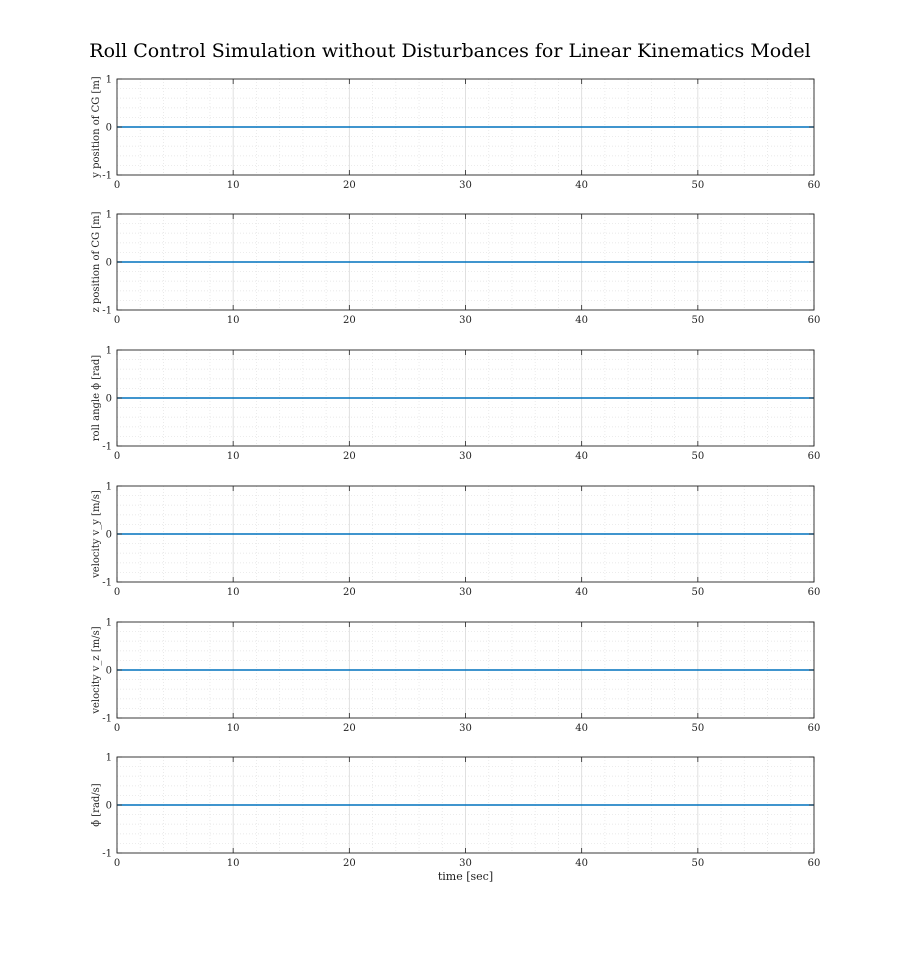 The image size is (900, 960). Describe the element at coordinates (465, 876) in the screenshot. I see `x-axis-label: time [sec]` at that location.